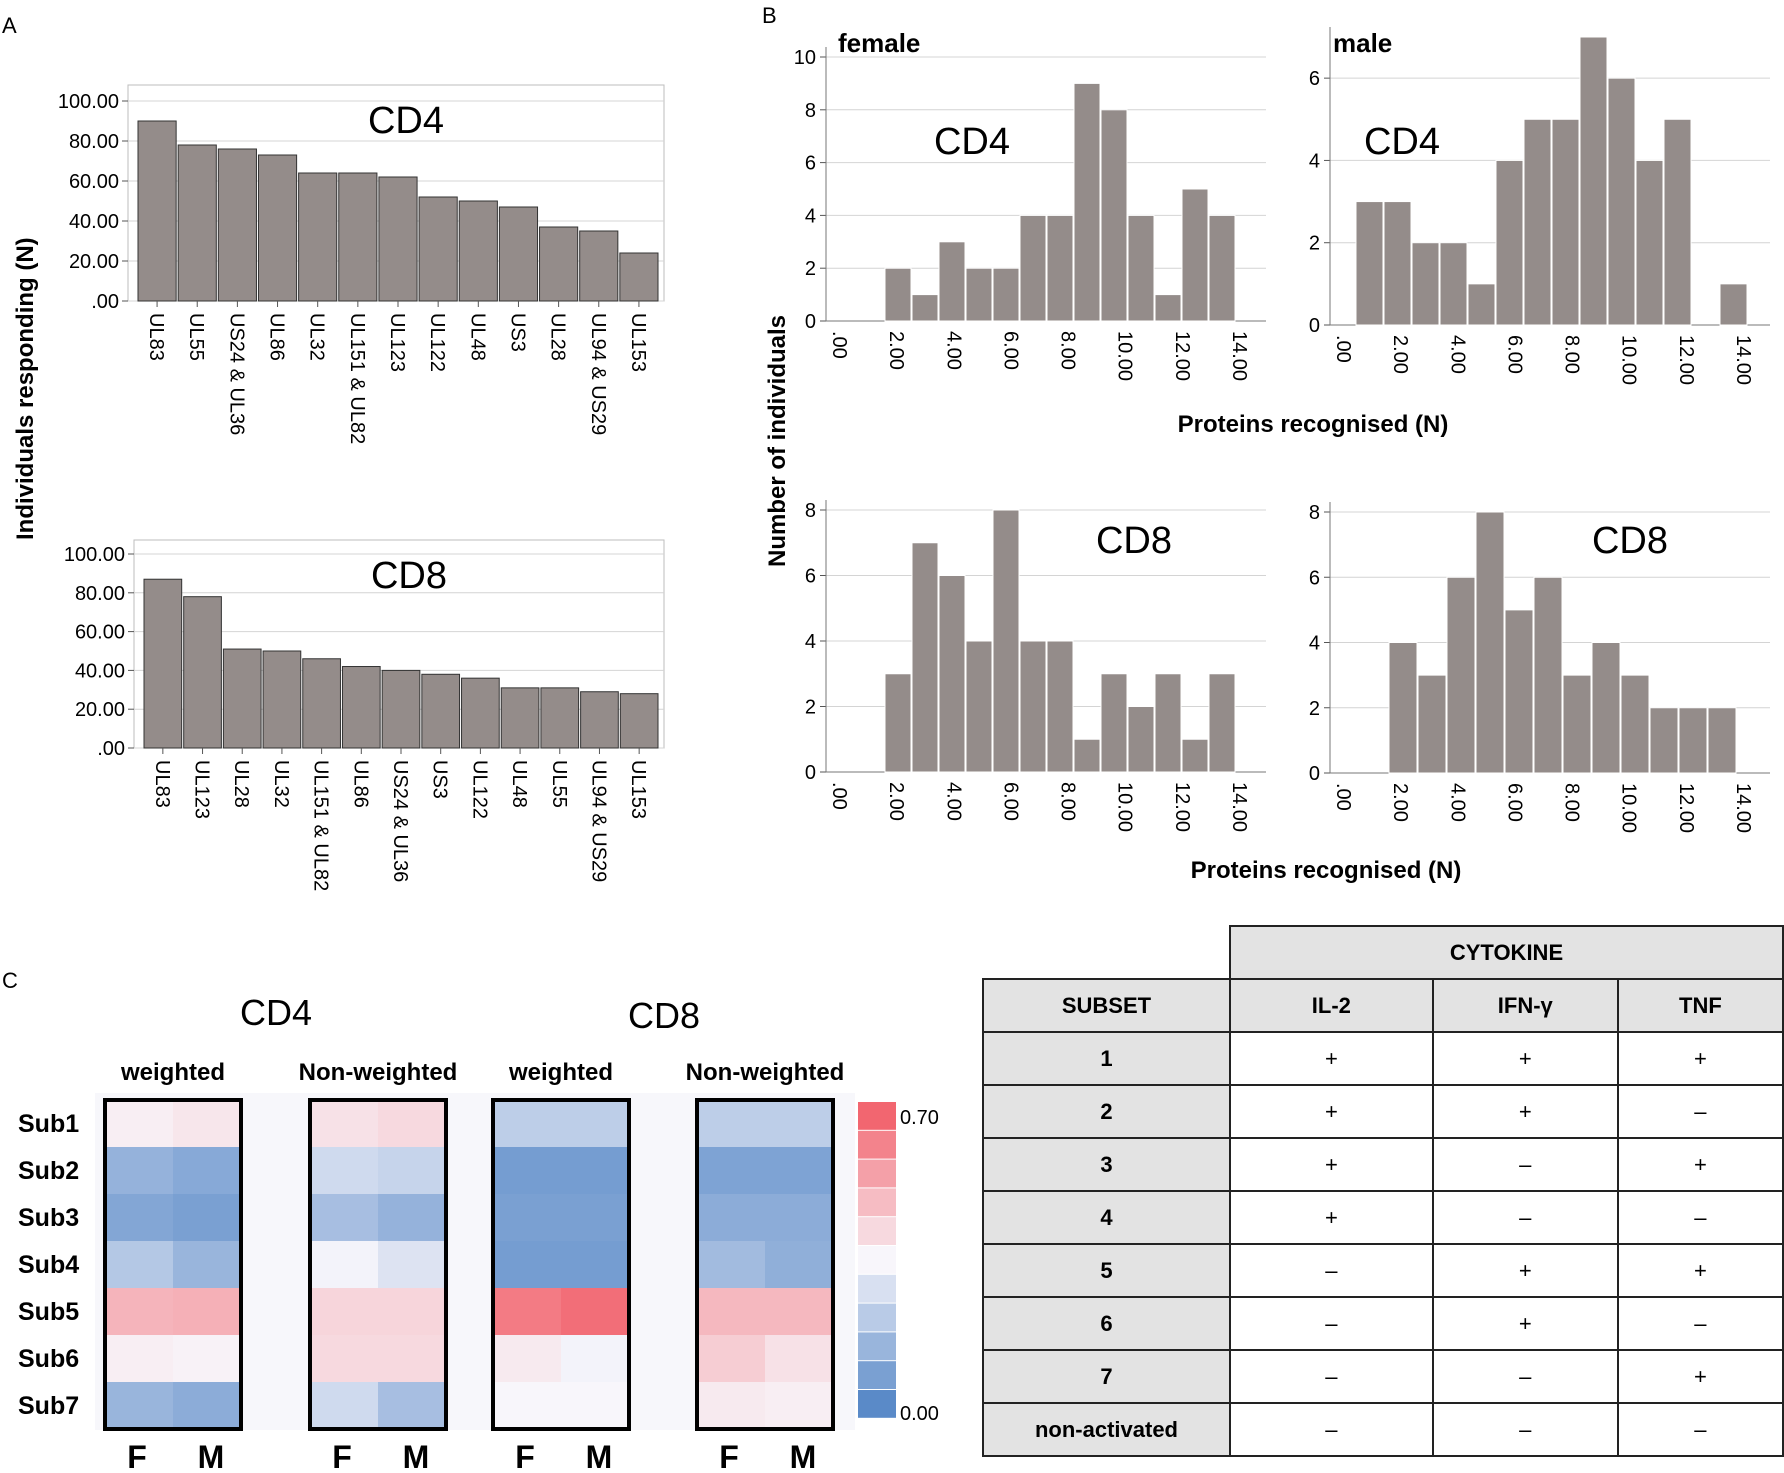 The image size is (1784, 1473). I want to click on subset-cell: 5, so click(1106, 1270).